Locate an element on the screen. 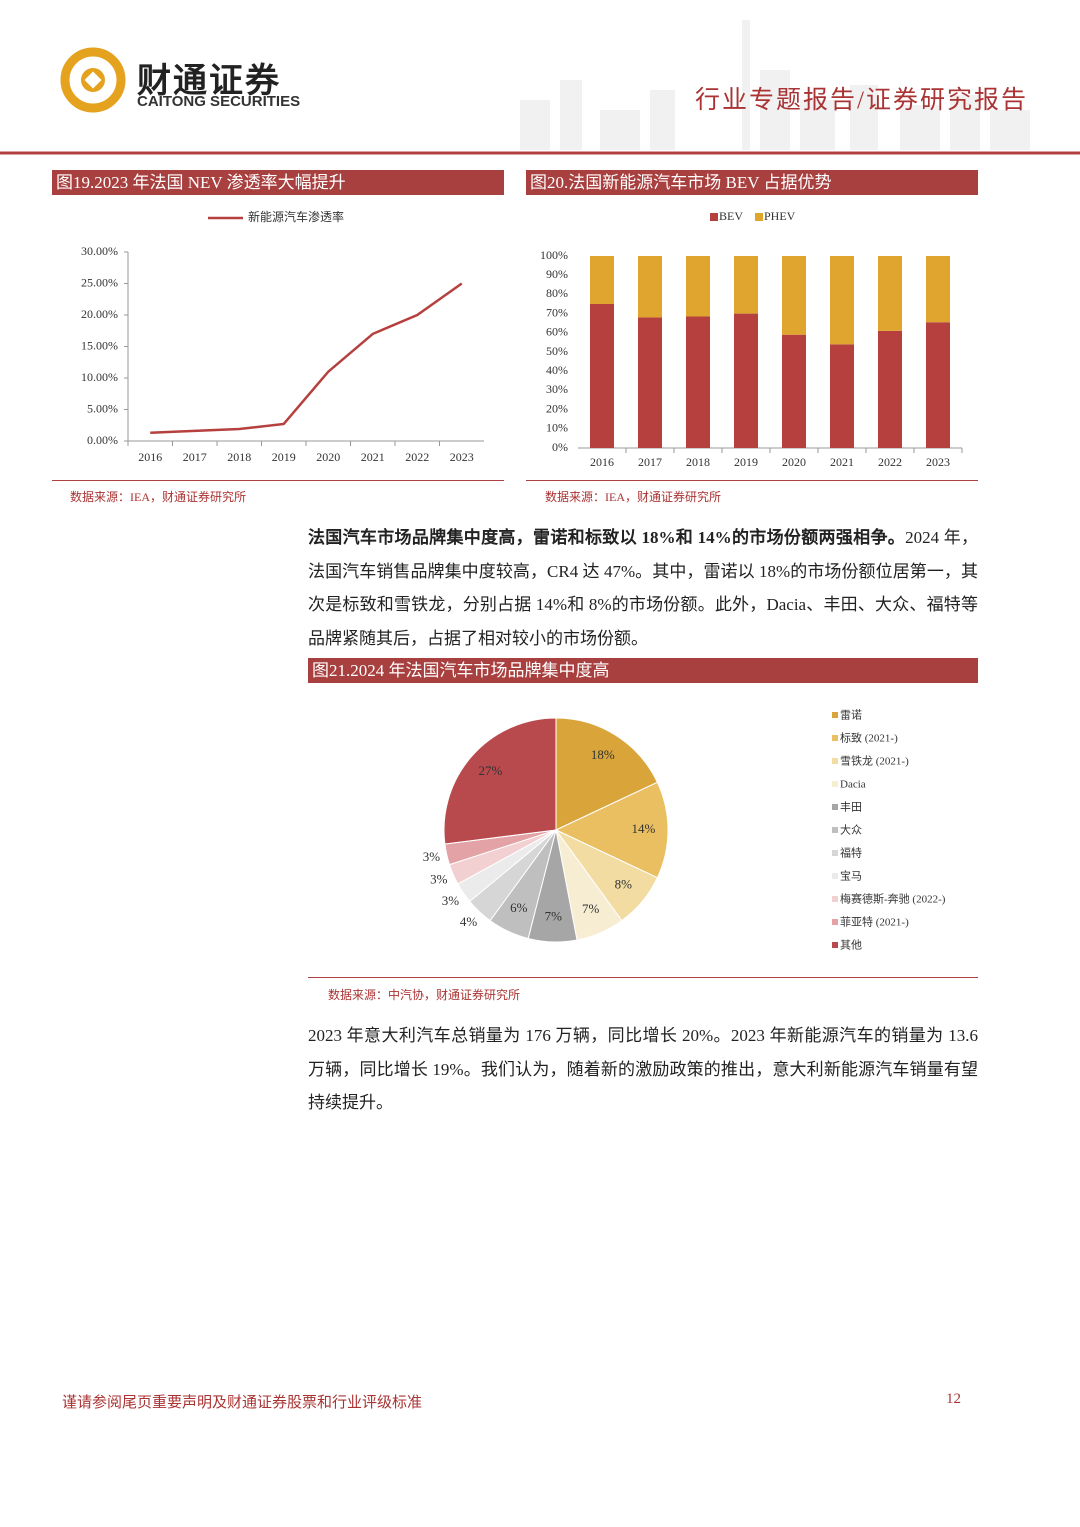  disclaimer: 谨请参阅尾页重要声明及财通证券股票和行业评级标准 is located at coordinates (242, 1403).